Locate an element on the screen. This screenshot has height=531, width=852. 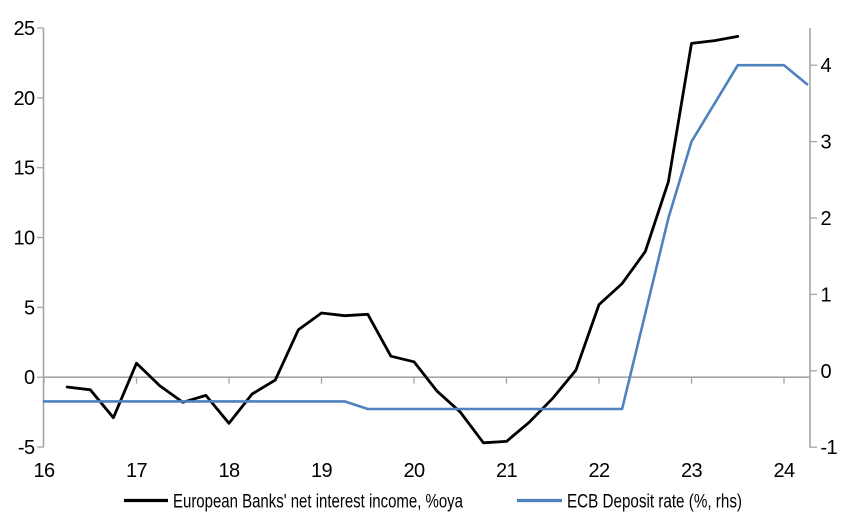
x-axis-tick-label: 24 is located at coordinates (784, 471).